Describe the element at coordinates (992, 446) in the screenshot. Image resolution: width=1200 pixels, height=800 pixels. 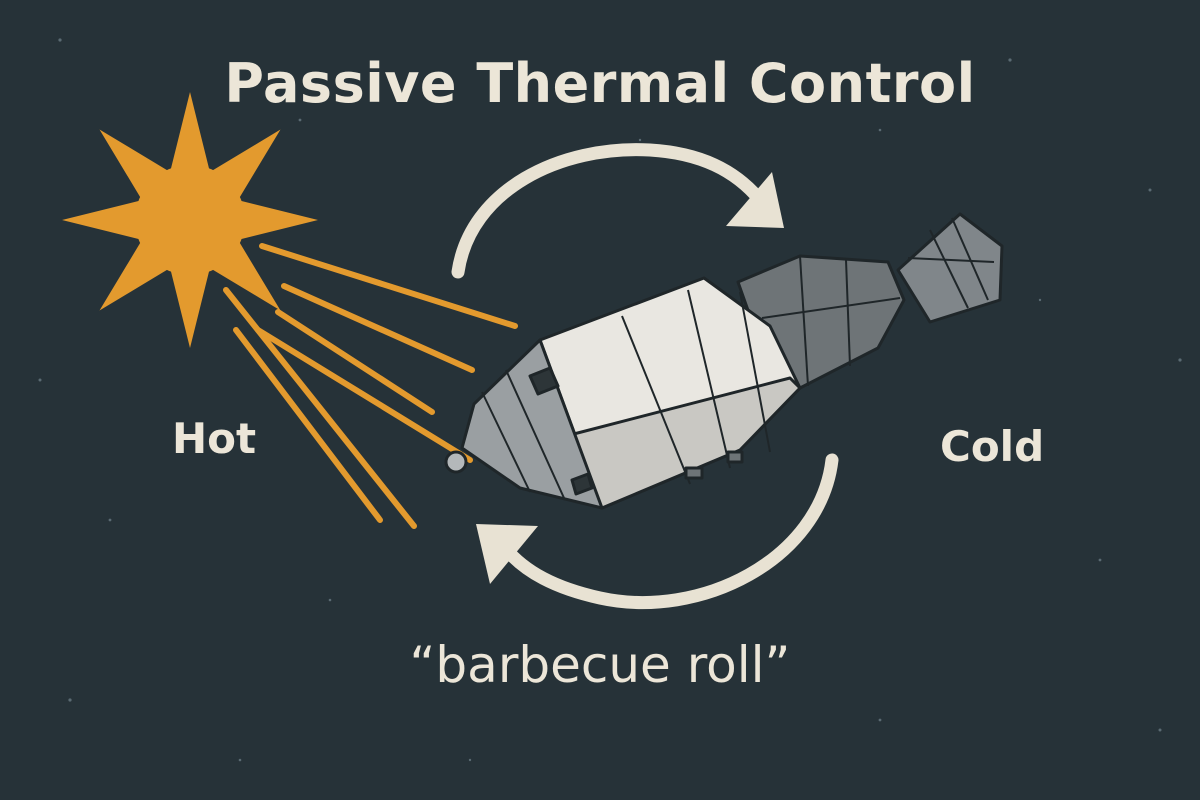
I see `cold-label: Cold` at that location.